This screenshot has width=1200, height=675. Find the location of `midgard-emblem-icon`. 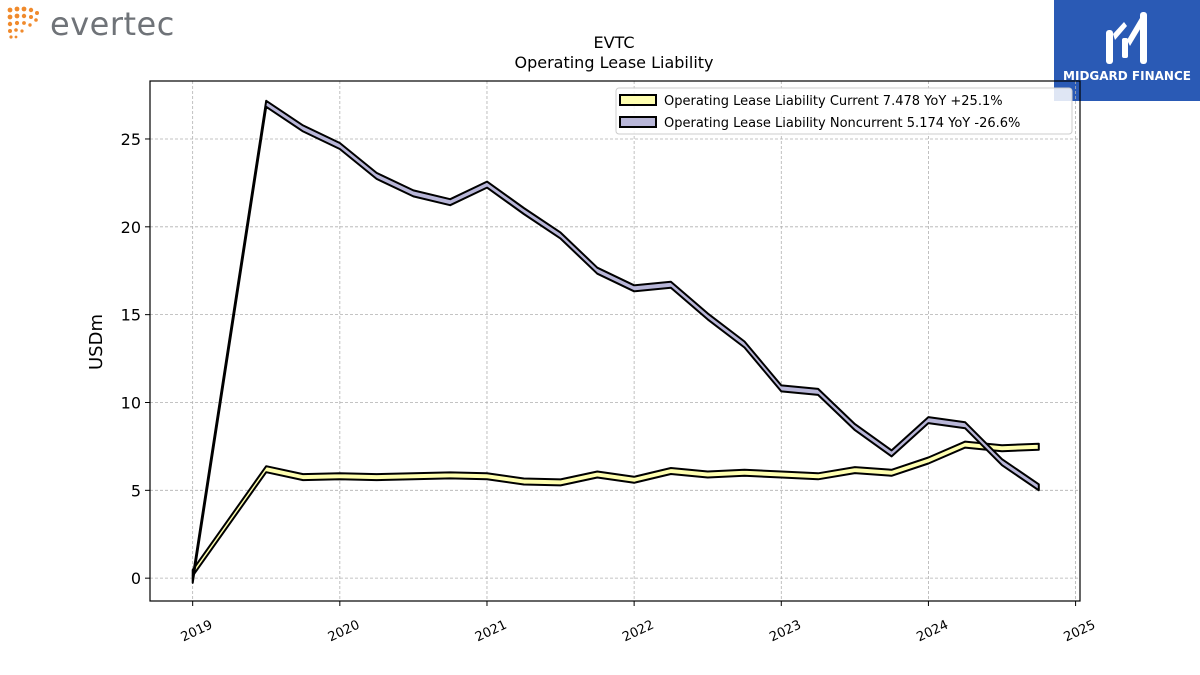

midgard-emblem-icon is located at coordinates (1126, 38).